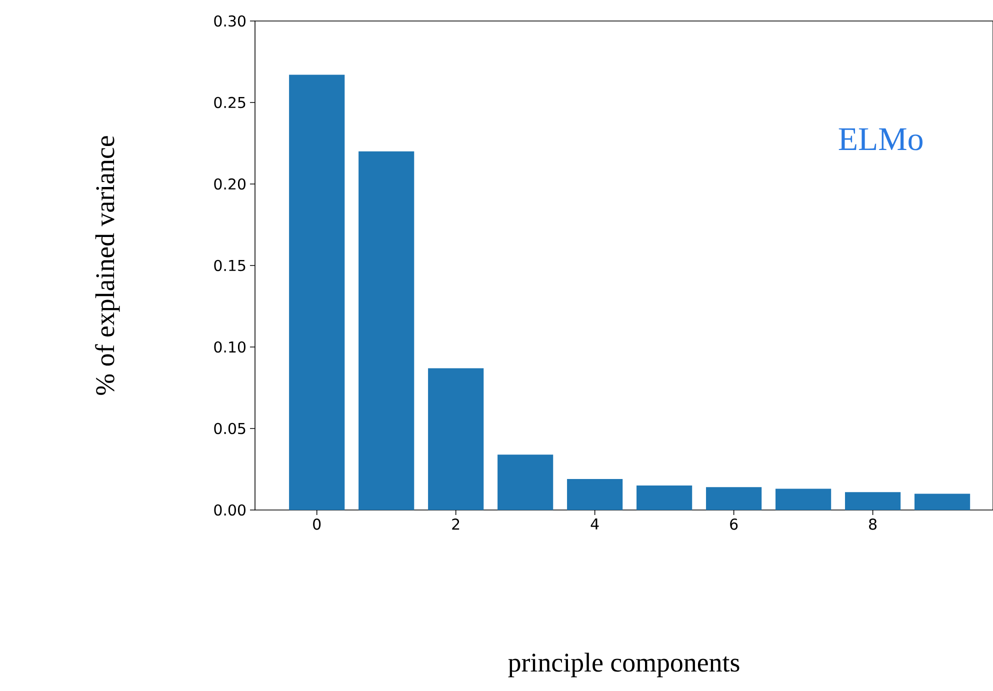 Image resolution: width=993 pixels, height=691 pixels. What do you see at coordinates (594, 524) in the screenshot?
I see `x-tick-label: 4` at bounding box center [594, 524].